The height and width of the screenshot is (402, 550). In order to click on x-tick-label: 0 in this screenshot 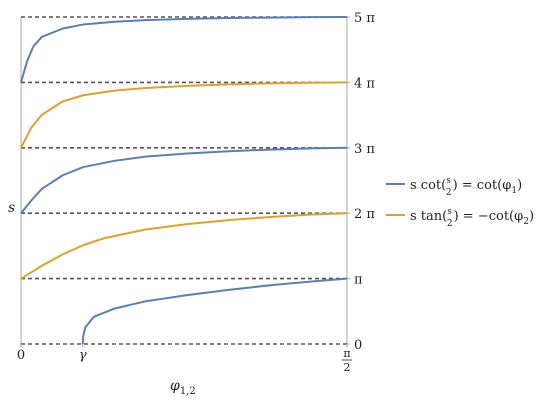, I will do `click(21, 355)`.